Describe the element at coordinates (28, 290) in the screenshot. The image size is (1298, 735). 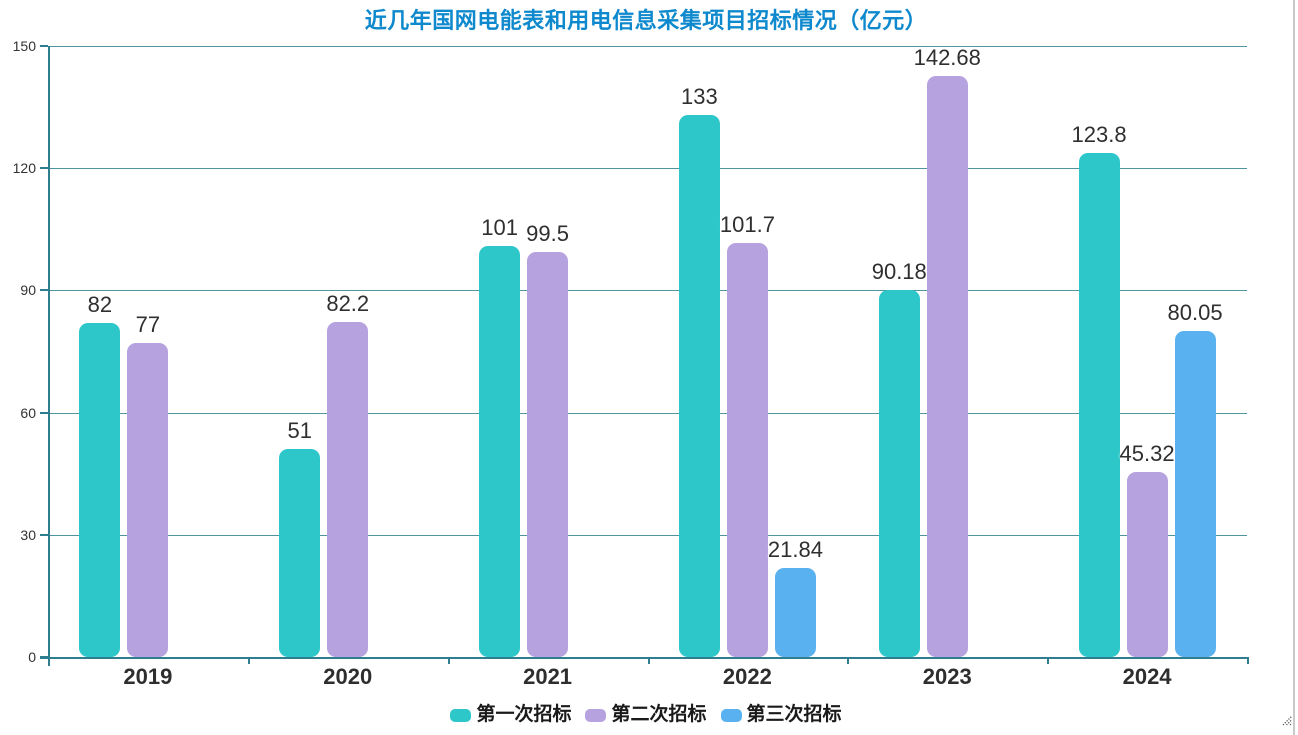
I see `y-axis-label: 90` at that location.